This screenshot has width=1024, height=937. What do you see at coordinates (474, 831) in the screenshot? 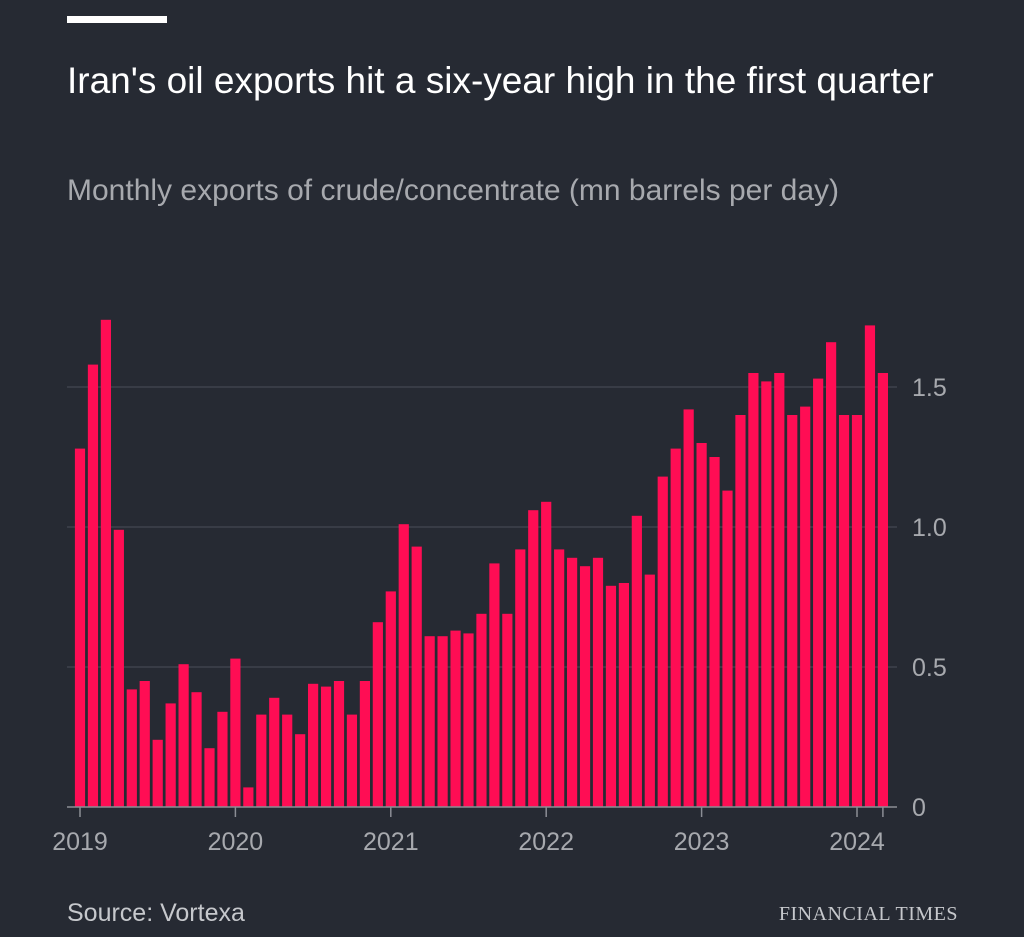
I see `x-axis: 2019 2020 2021 2022 2023 2024` at bounding box center [474, 831].